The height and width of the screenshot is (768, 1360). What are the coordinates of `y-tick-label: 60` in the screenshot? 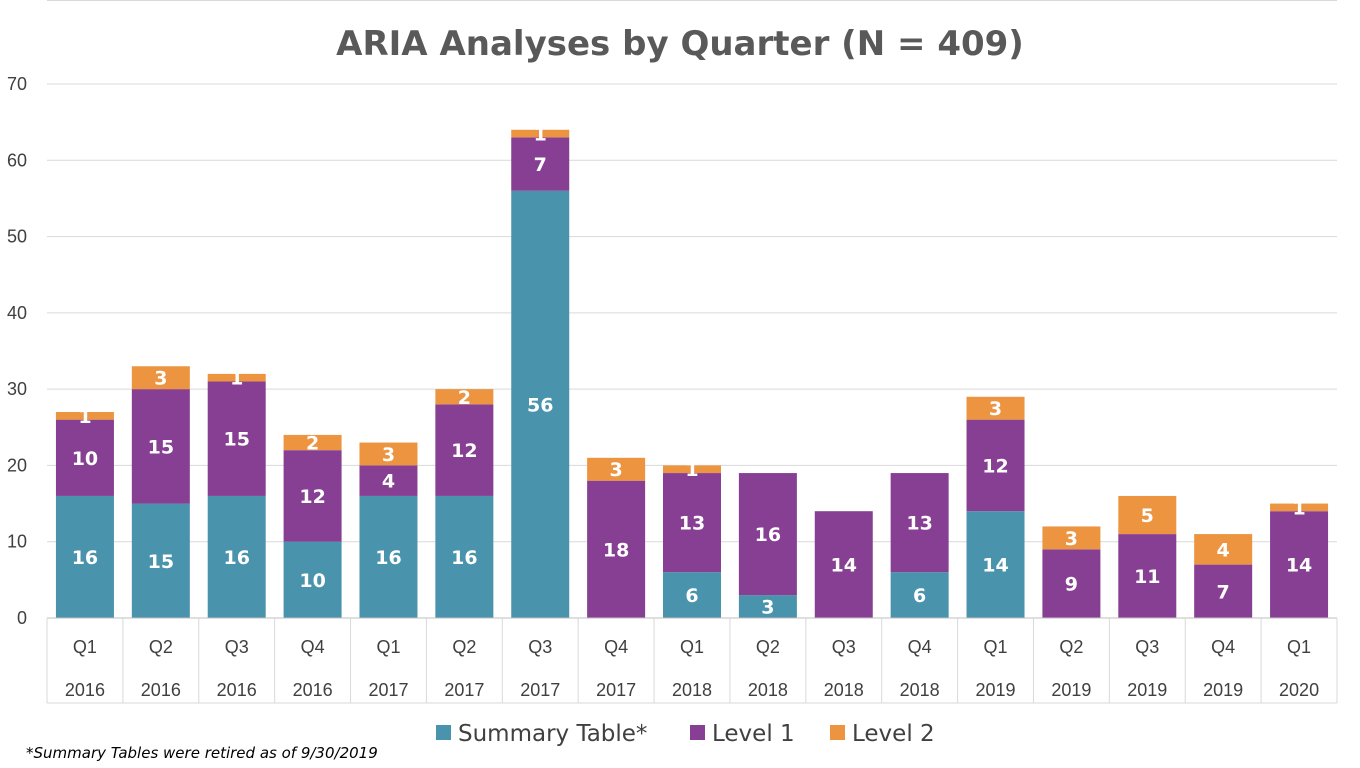 It's located at (17, 160).